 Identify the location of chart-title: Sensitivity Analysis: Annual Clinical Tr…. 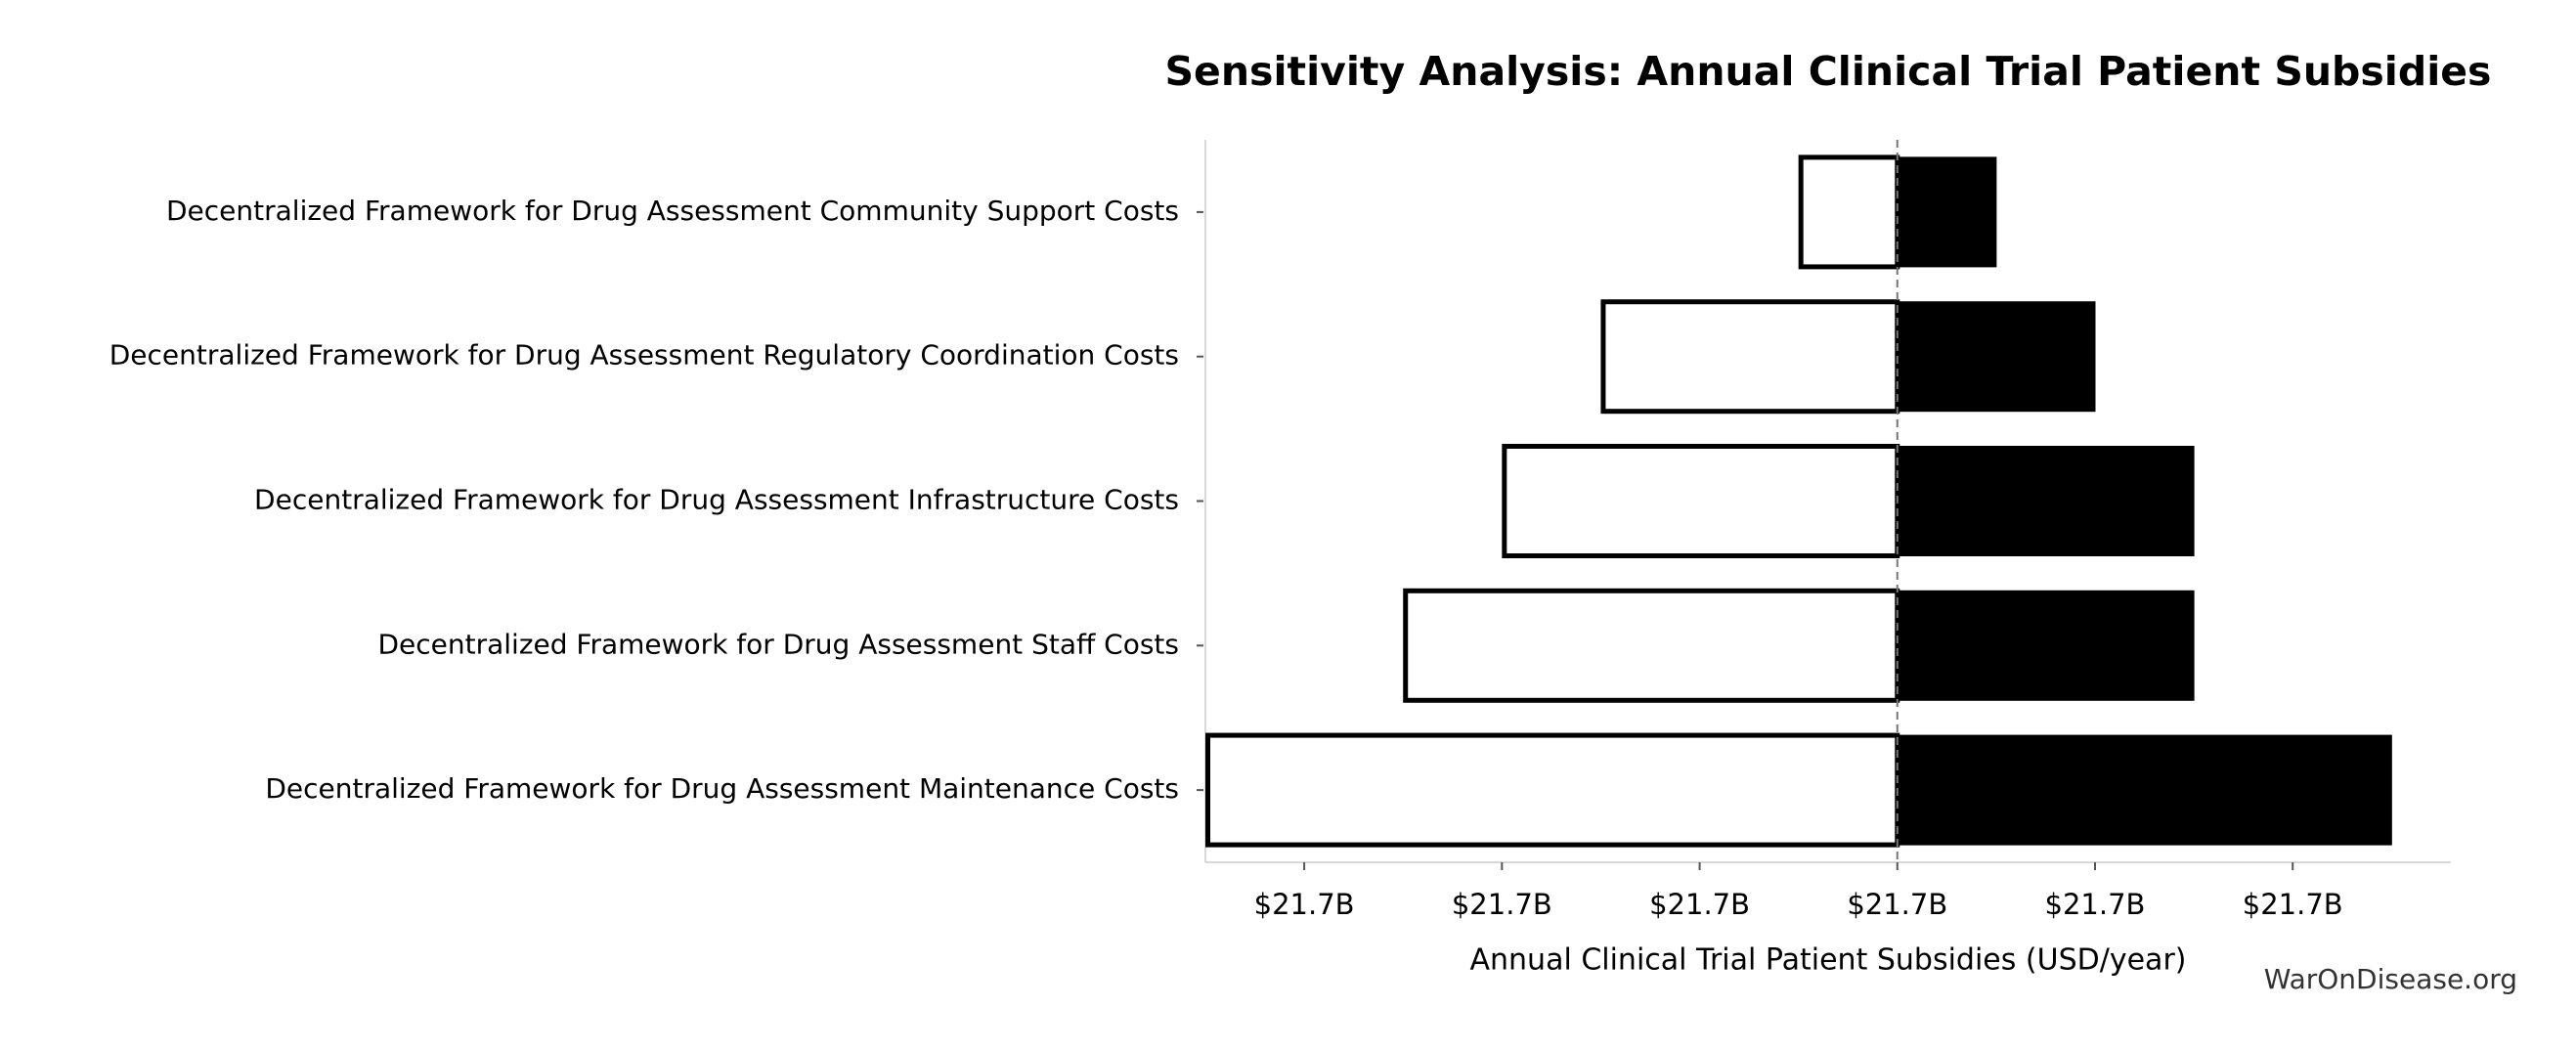
(1828, 71).